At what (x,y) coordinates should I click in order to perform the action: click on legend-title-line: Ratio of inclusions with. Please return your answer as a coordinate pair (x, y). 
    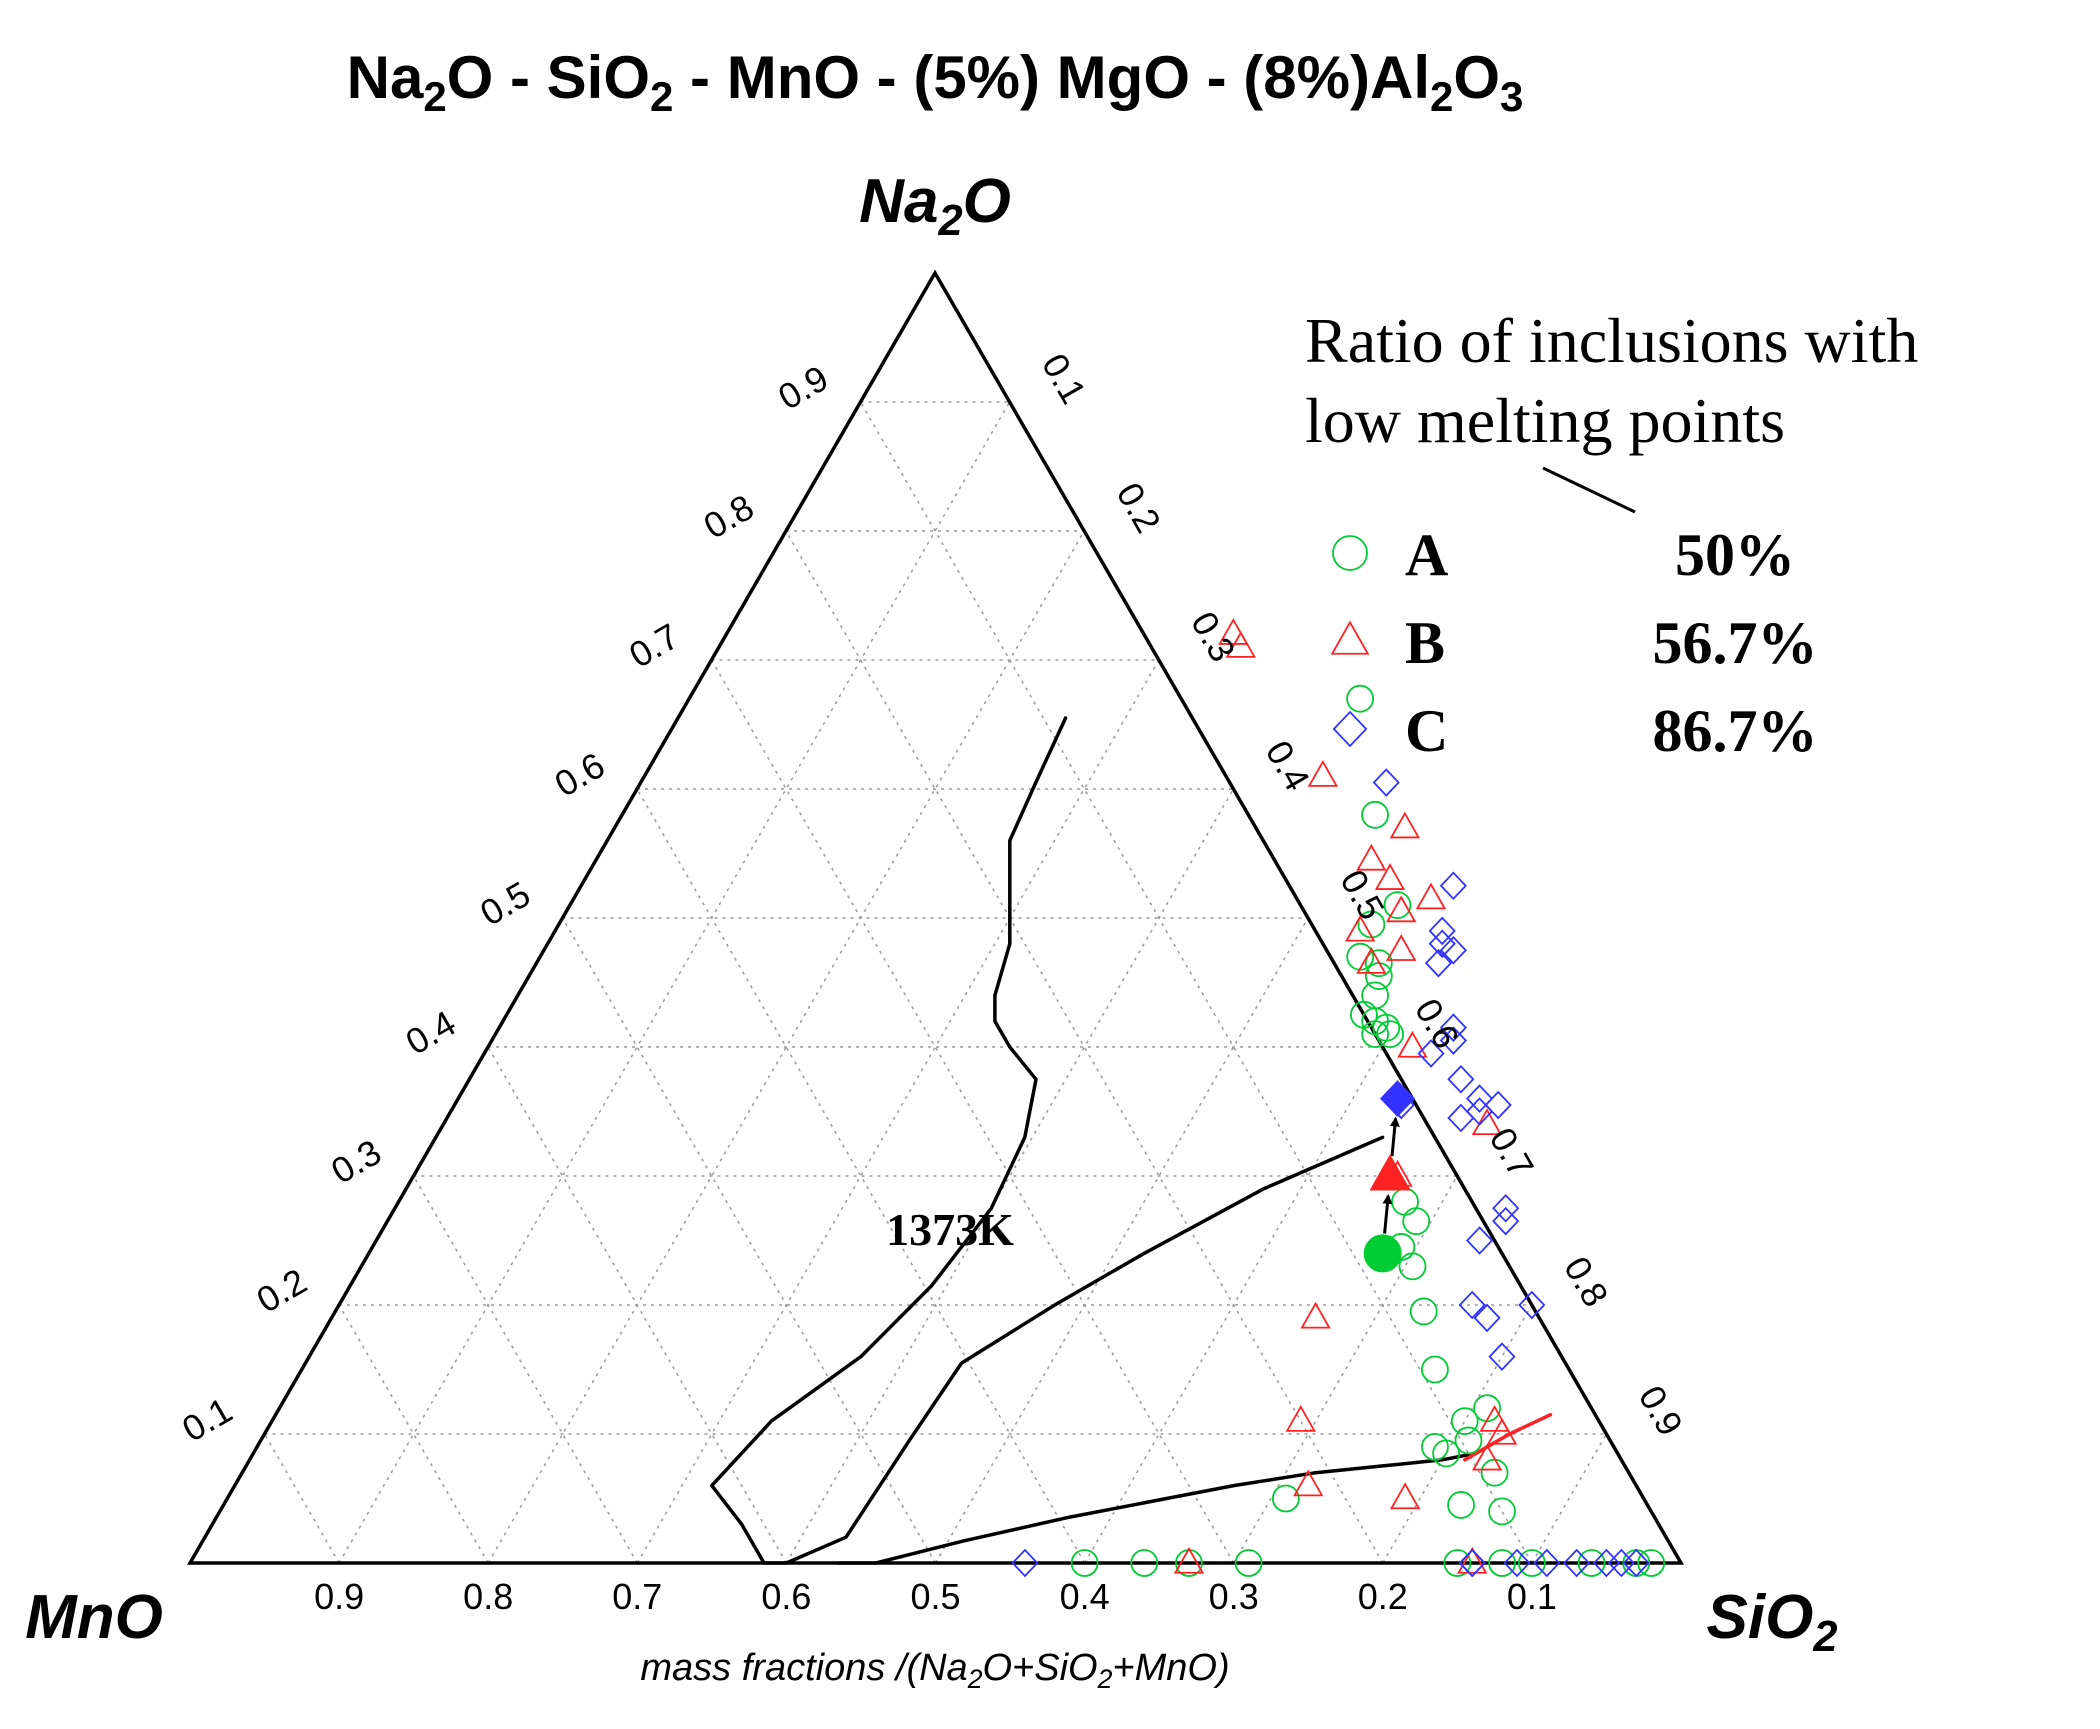
    Looking at the image, I should click on (1611, 340).